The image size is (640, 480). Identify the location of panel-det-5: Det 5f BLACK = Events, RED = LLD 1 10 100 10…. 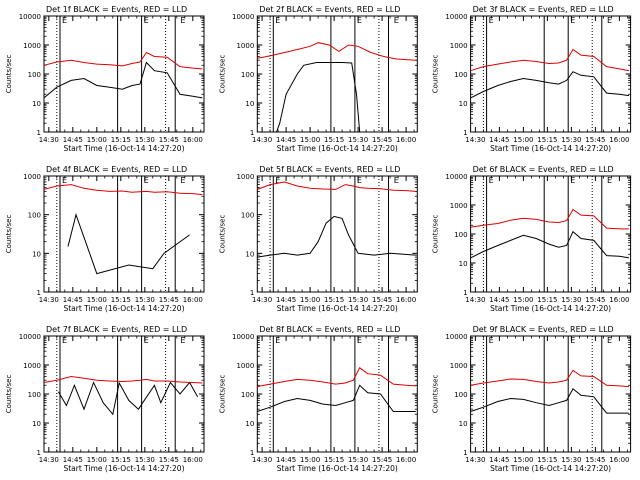
(318, 239).